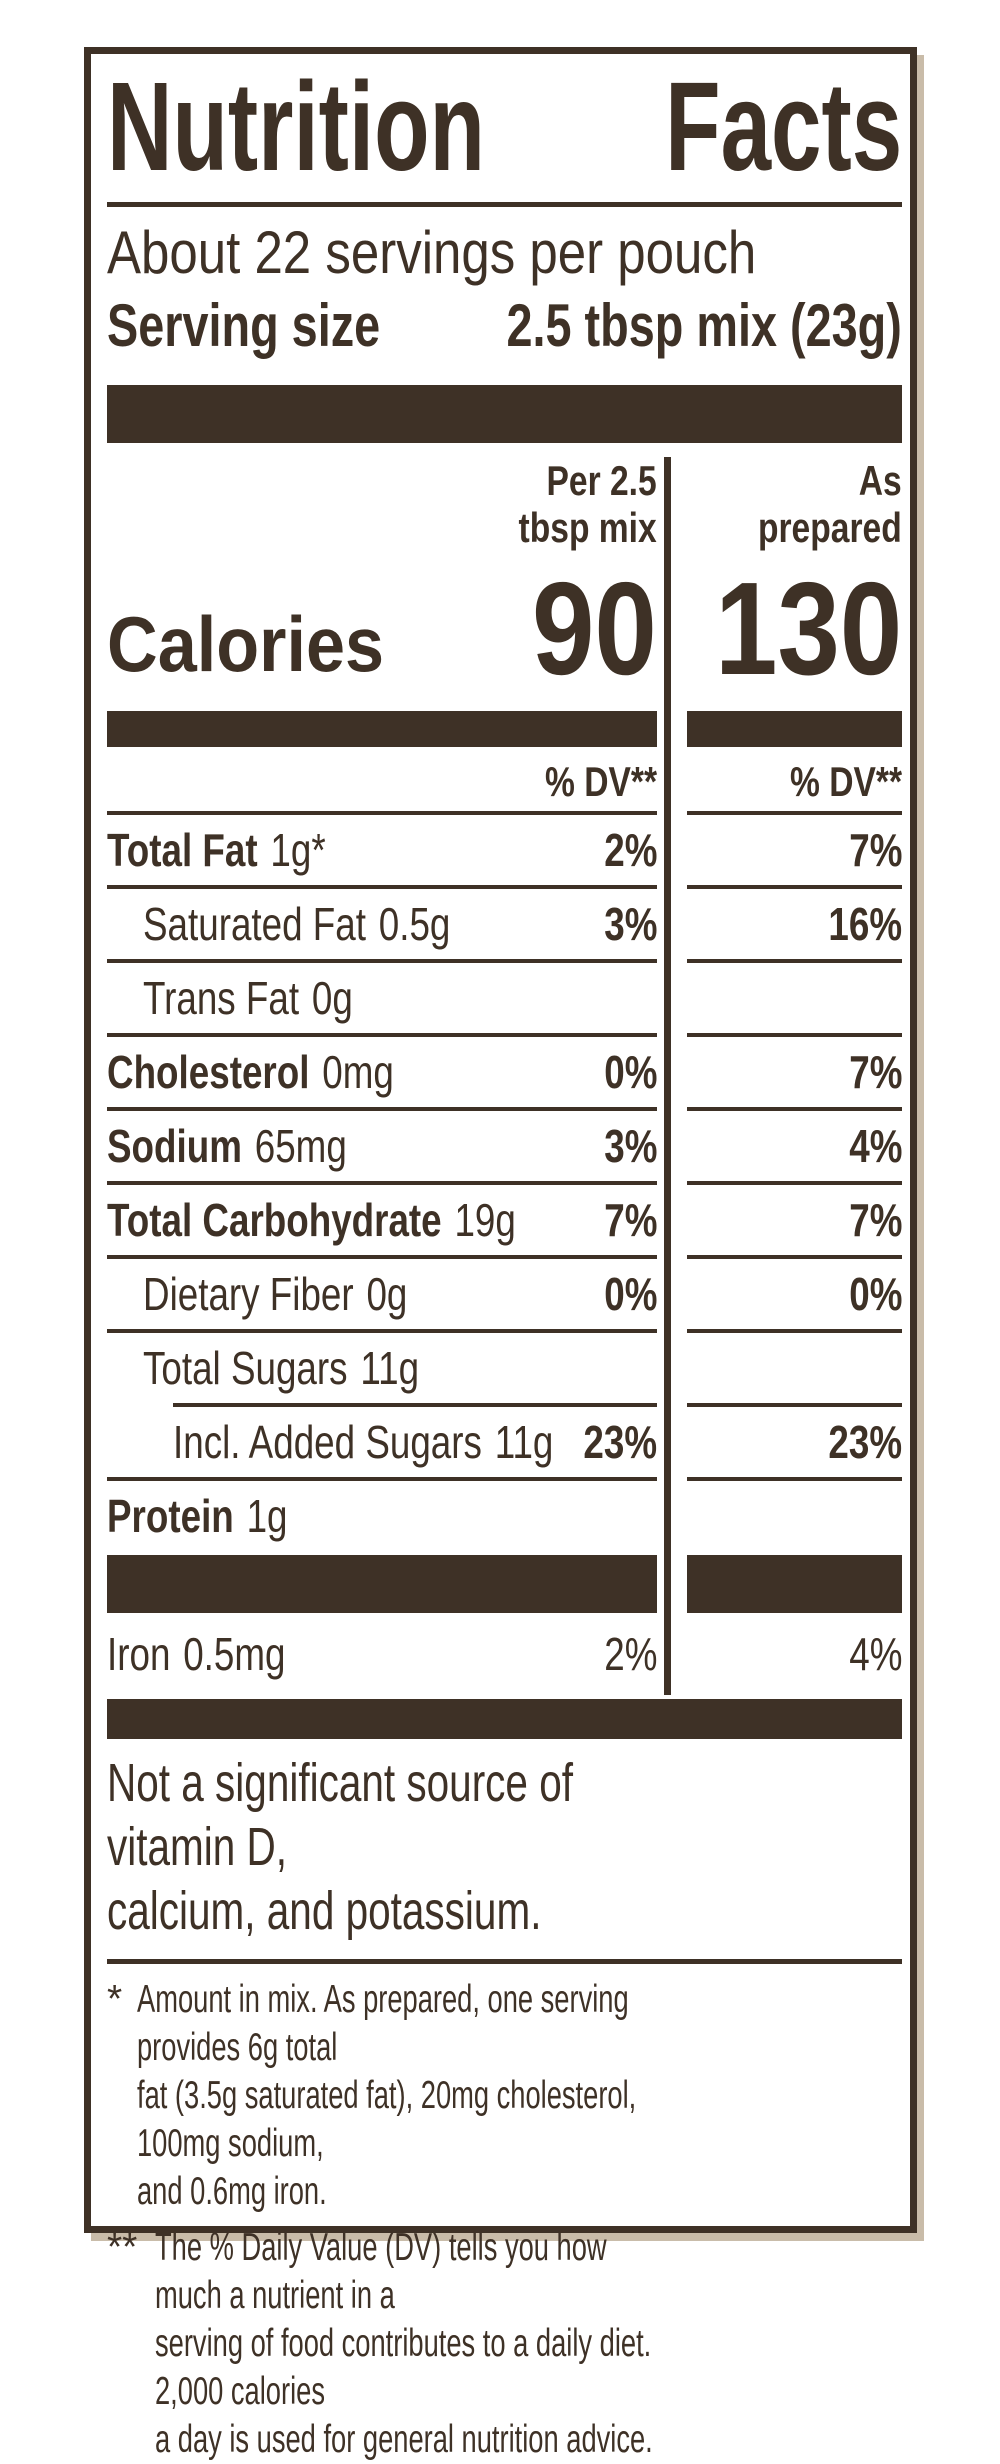 Image resolution: width=1000 pixels, height=2464 pixels. What do you see at coordinates (432, 252) in the screenshot?
I see `servings-per-container: About 22 servings per pouch` at bounding box center [432, 252].